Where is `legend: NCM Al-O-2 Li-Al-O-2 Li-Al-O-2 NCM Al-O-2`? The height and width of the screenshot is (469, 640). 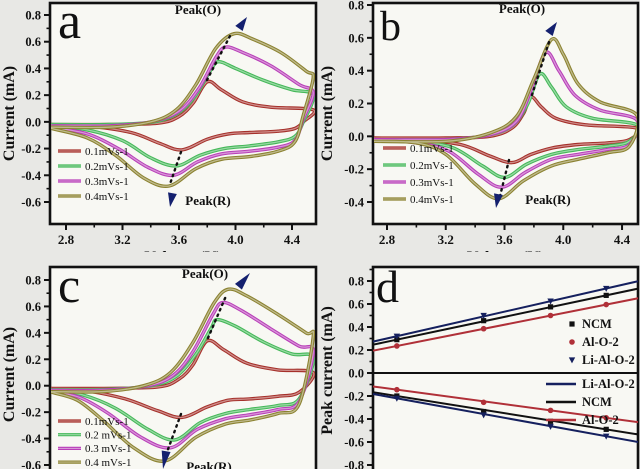 legend: NCM Al-O-2 Li-Al-O-2 Li-Al-O-2 NCM Al-O-2 is located at coordinates (590, 372).